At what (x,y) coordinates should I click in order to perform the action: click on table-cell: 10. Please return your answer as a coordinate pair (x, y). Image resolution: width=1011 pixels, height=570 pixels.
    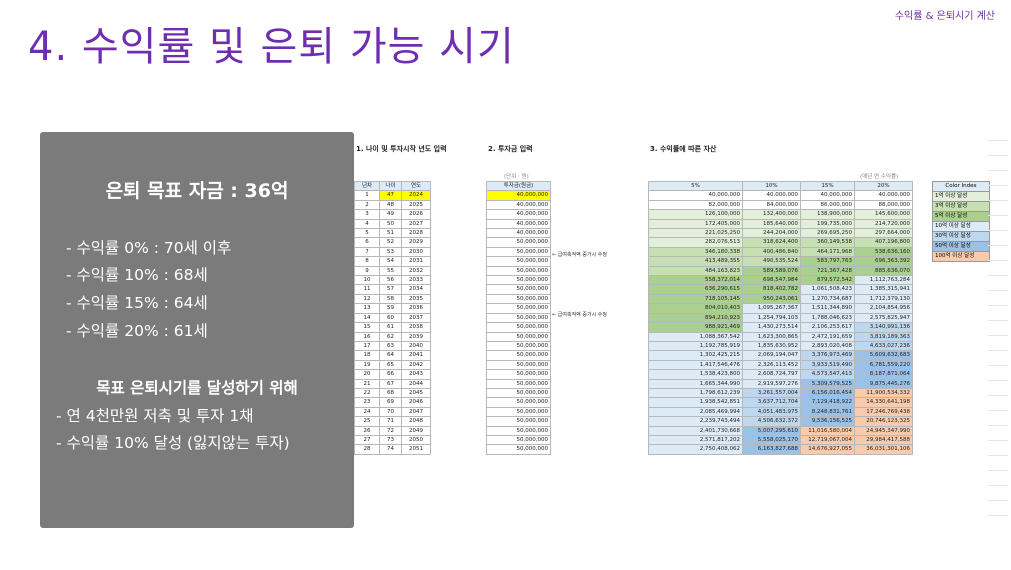
    Looking at the image, I should click on (367, 280).